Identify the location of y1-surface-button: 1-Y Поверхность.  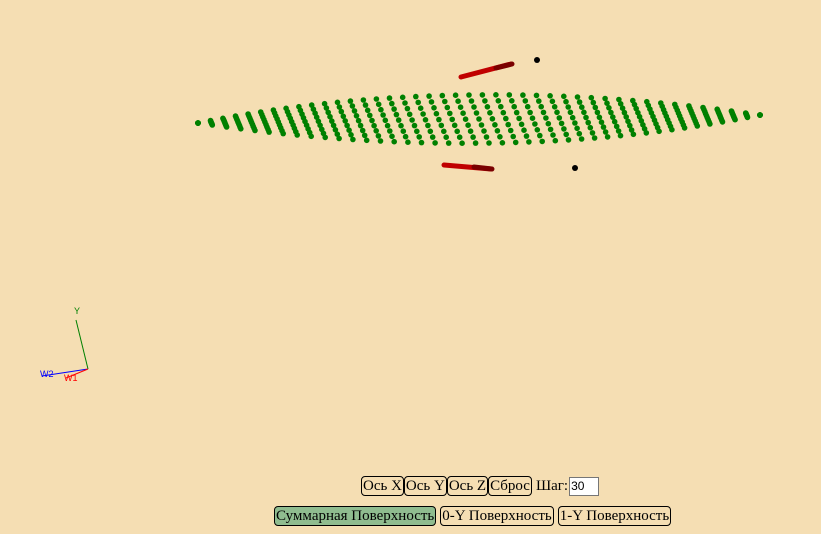
(614, 516).